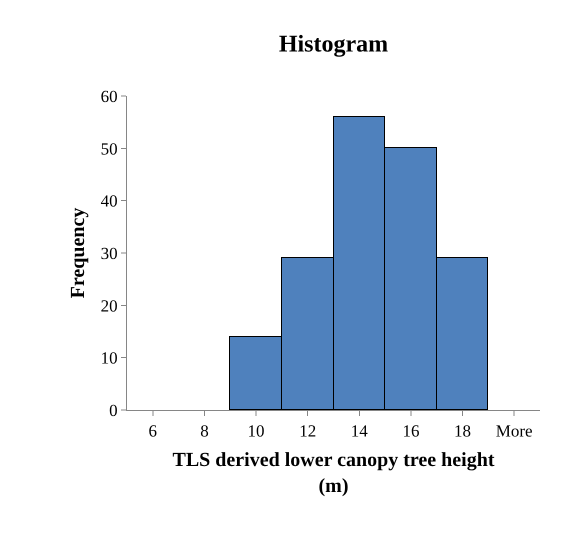 The width and height of the screenshot is (565, 551). I want to click on x-tick-label: More, so click(514, 430).